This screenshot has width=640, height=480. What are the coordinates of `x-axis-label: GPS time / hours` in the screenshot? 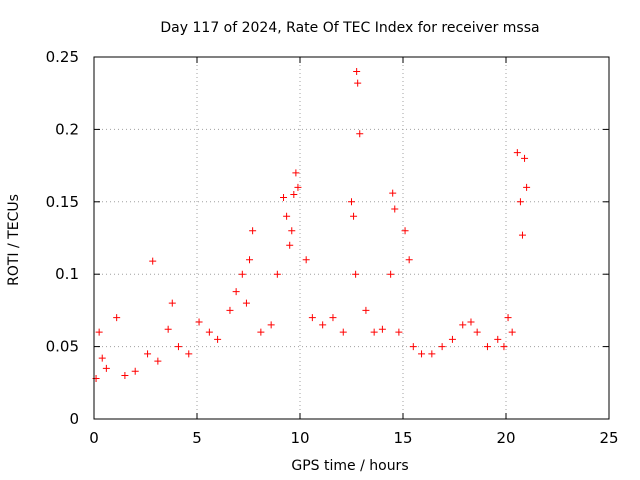 It's located at (349, 466).